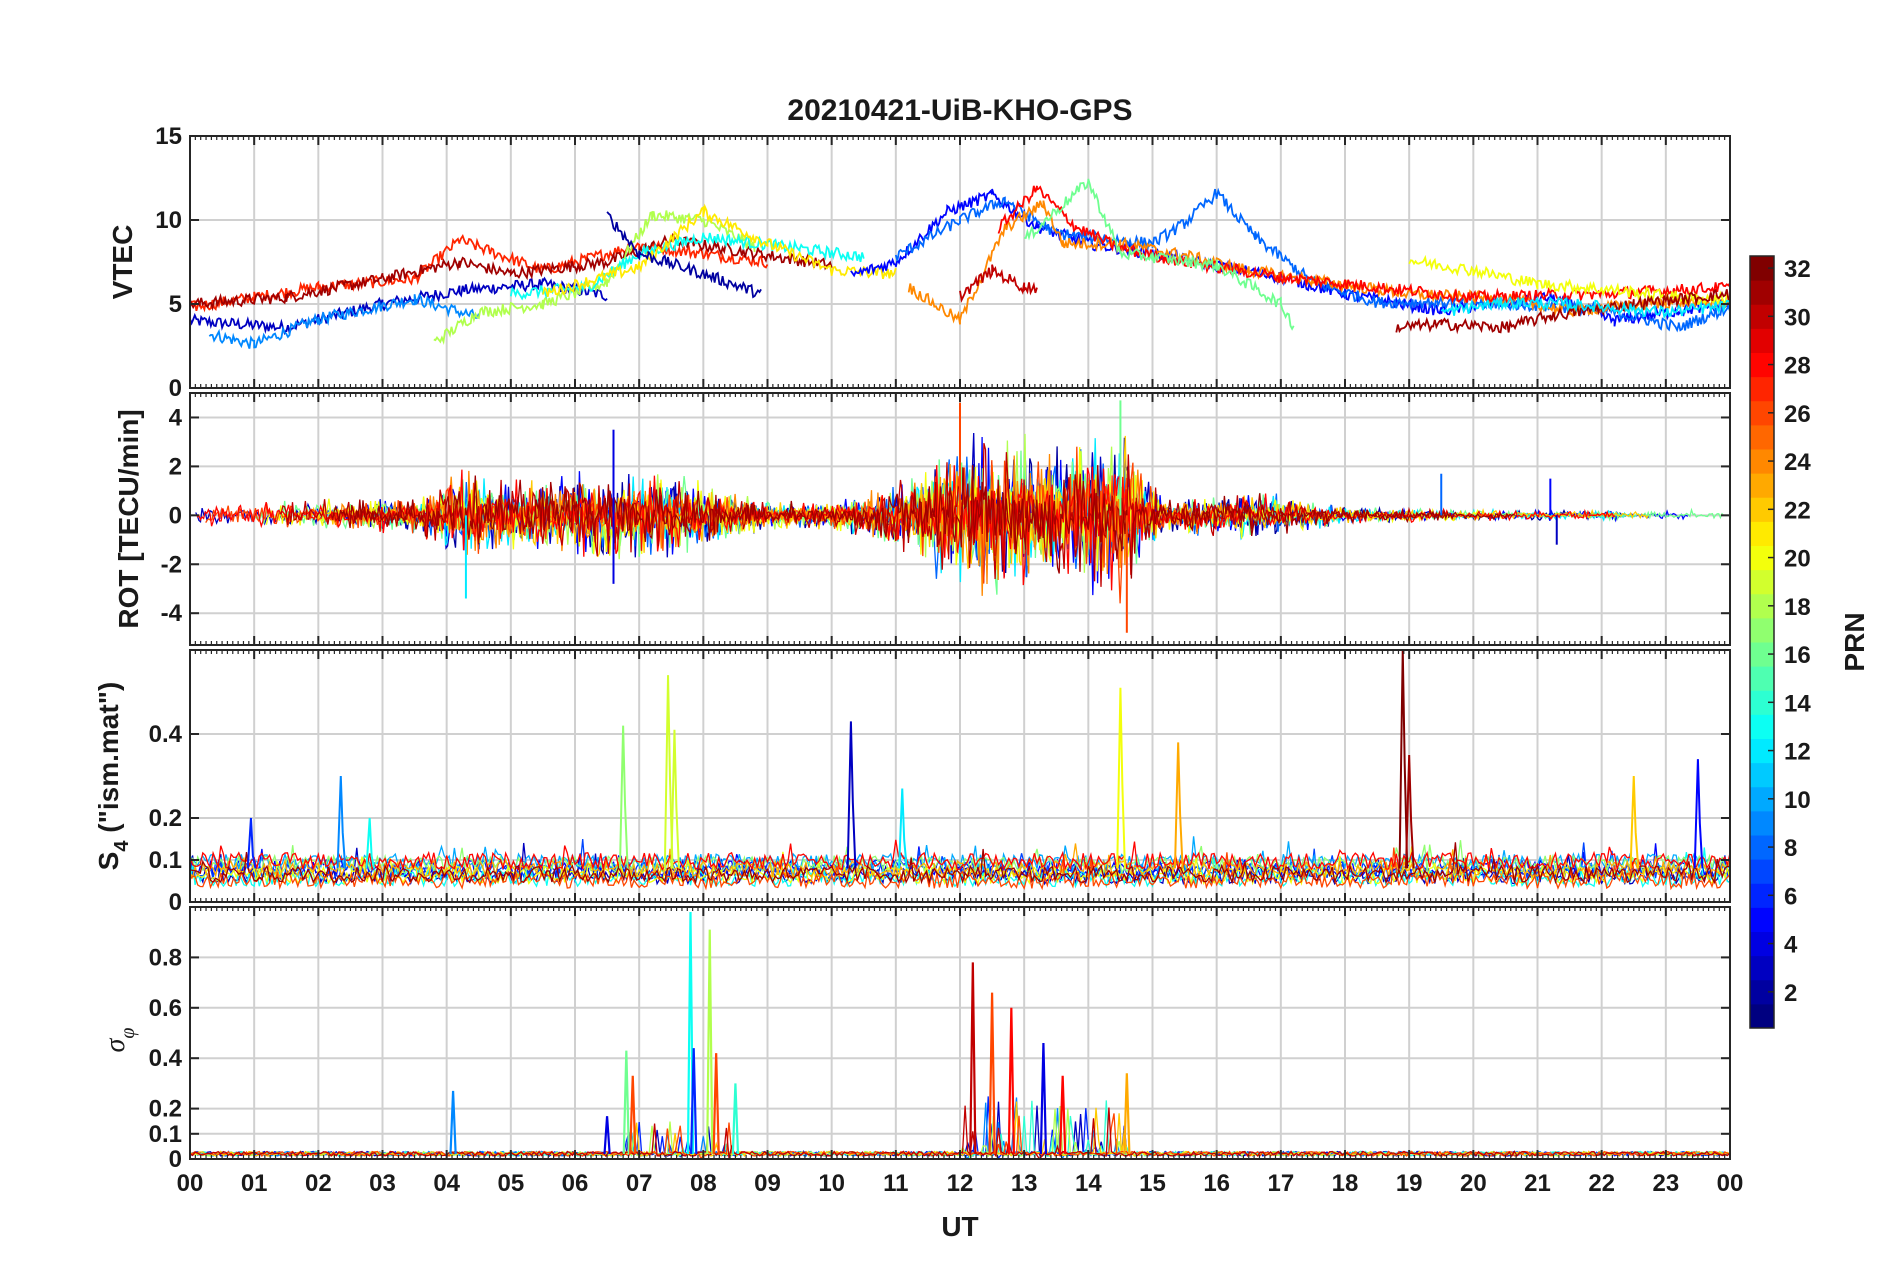 The height and width of the screenshot is (1272, 1902). I want to click on x-tick-label: 04, so click(446, 1183).